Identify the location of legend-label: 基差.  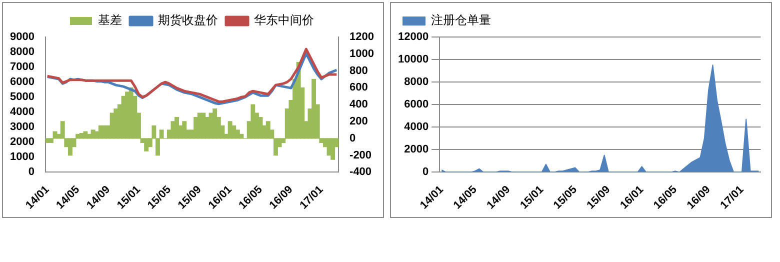
(110, 20).